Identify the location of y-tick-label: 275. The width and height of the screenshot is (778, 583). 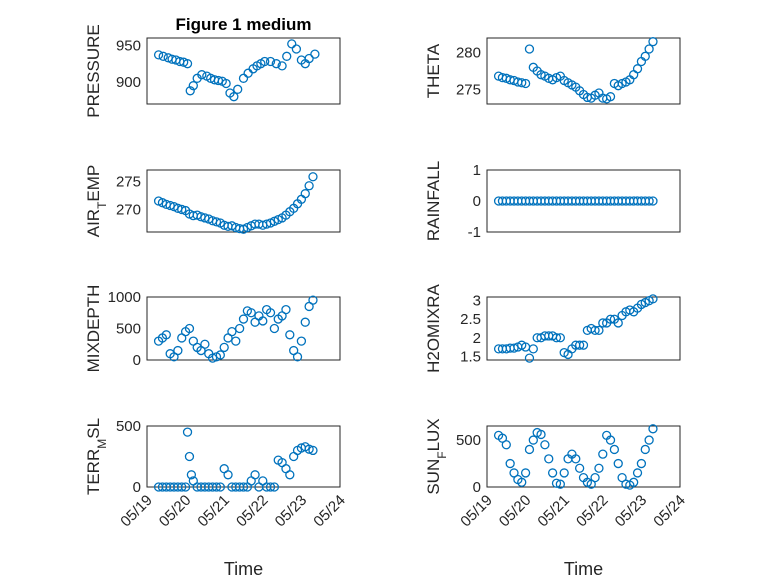
(128, 181).